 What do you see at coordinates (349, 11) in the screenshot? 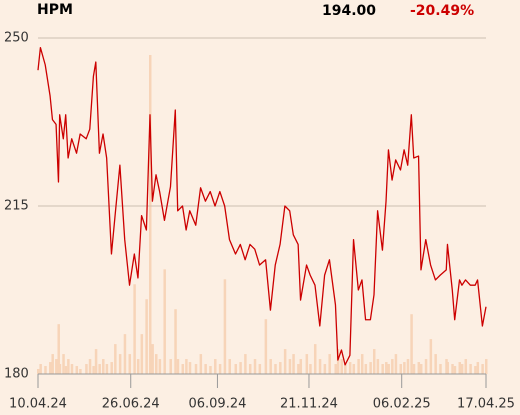
I see `last-price: 194.00` at bounding box center [349, 11].